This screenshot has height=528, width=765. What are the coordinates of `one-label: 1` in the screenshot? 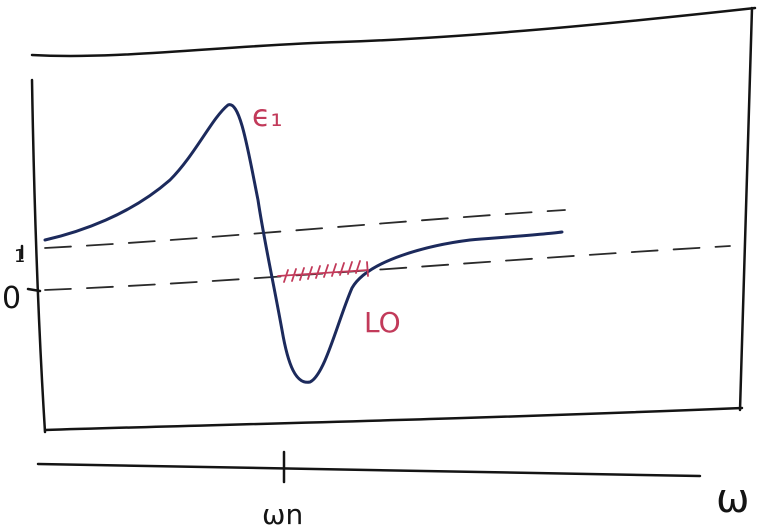 It's located at (19, 256).